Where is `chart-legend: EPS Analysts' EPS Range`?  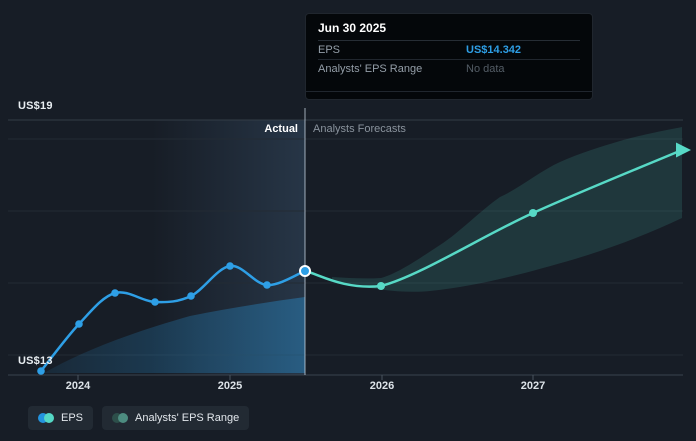 chart-legend: EPS Analysts' EPS Range is located at coordinates (139, 418).